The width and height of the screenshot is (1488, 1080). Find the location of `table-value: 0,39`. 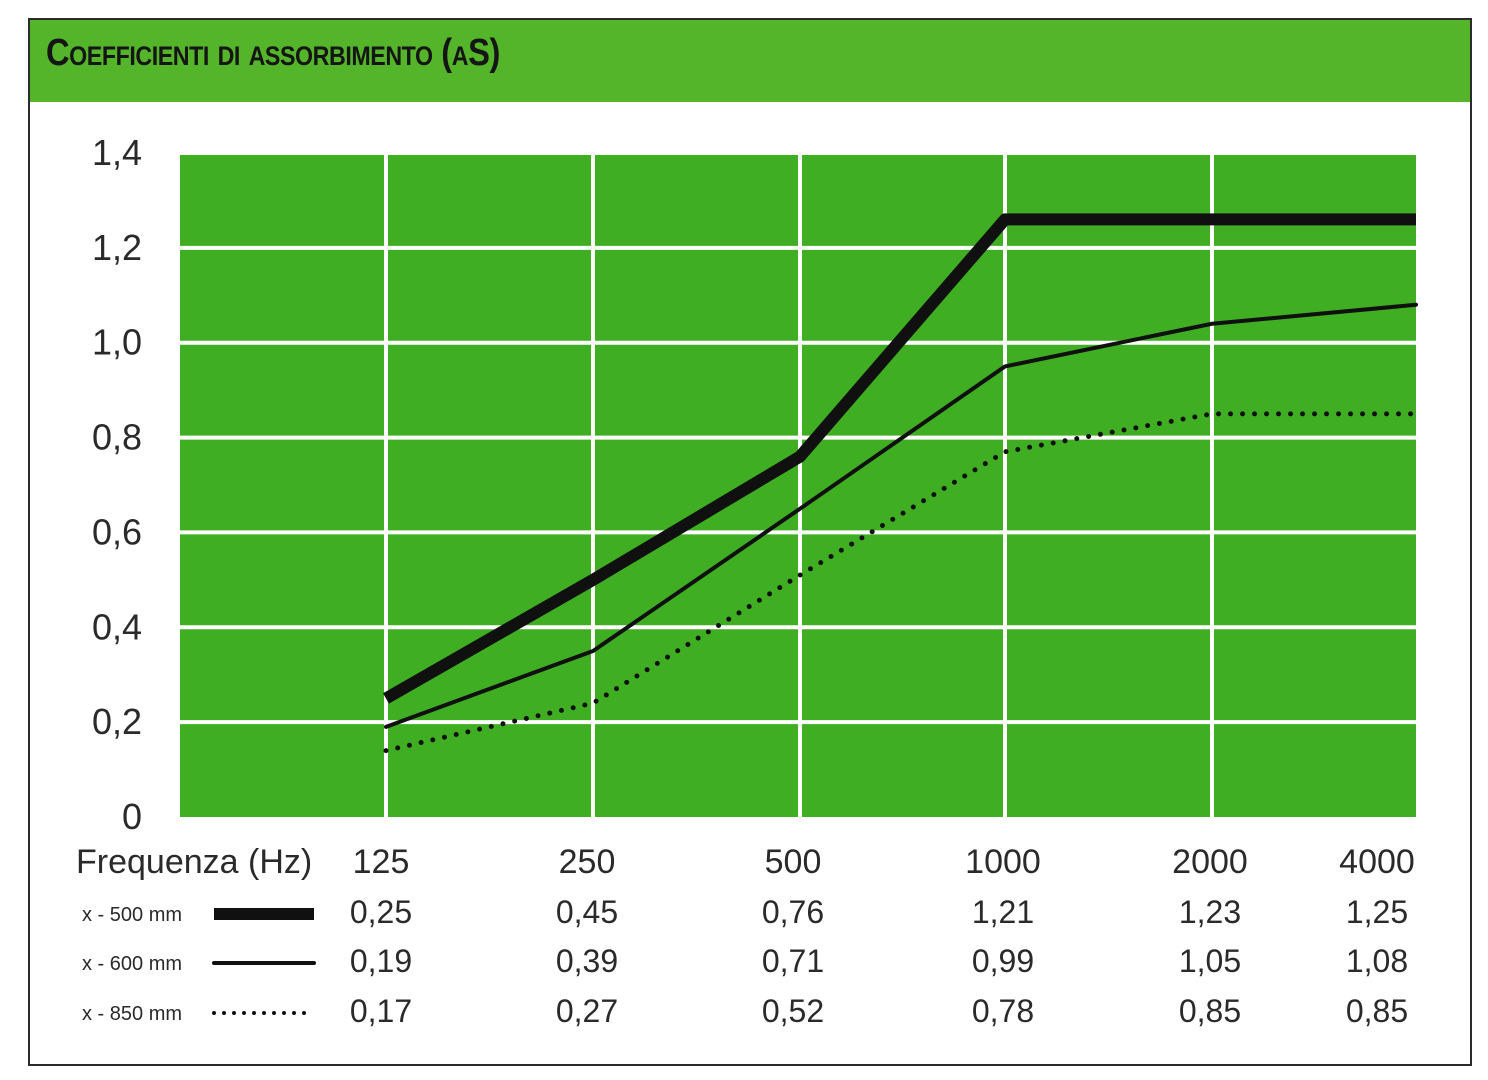

table-value: 0,39 is located at coordinates (587, 961).